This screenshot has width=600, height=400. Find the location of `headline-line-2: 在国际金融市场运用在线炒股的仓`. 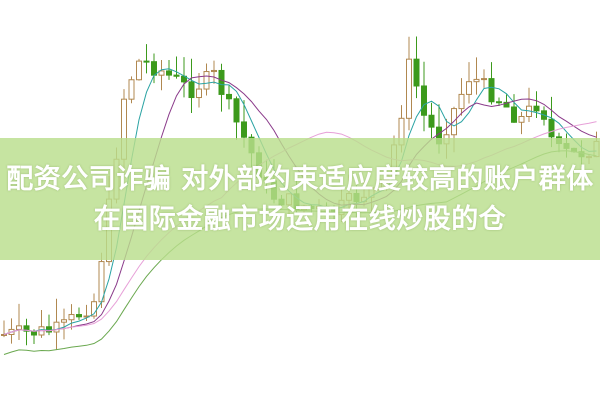

headline-line-2: 在国际金融市场运用在线炒股的仓 is located at coordinates (300, 219).